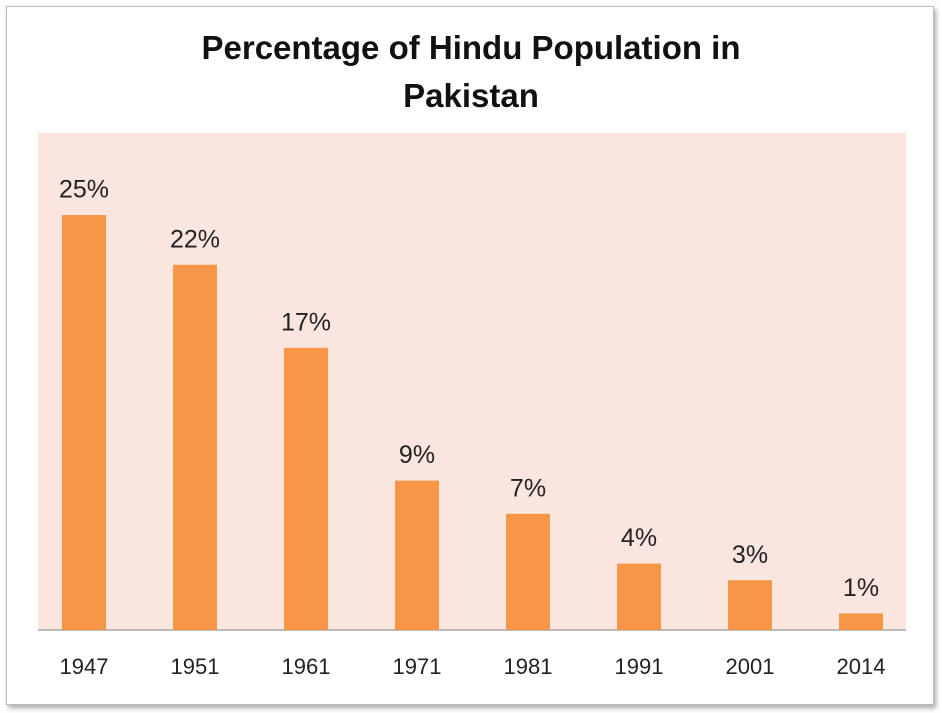  Describe the element at coordinates (750, 666) in the screenshot. I see `x-tick-label: 2001` at that location.